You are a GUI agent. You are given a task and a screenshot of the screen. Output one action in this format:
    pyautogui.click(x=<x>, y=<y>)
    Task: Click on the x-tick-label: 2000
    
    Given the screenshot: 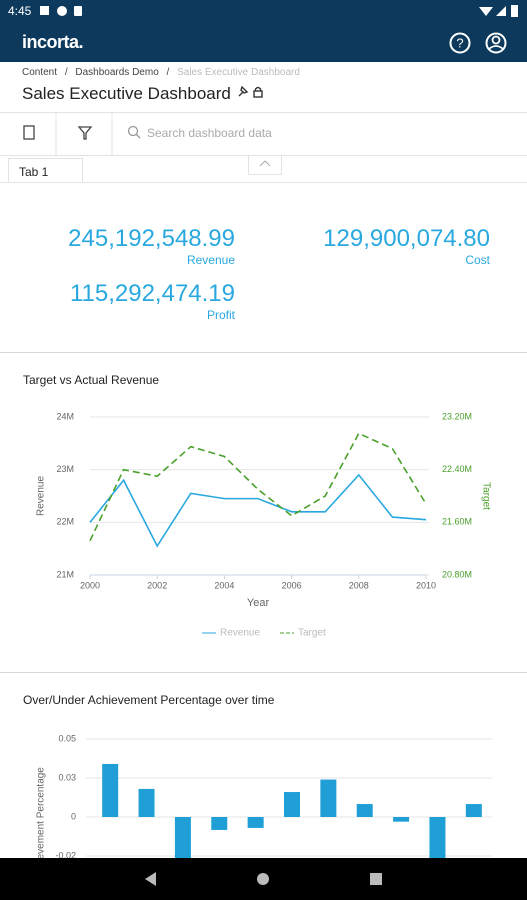 What is the action you would take?
    pyautogui.click(x=90, y=585)
    